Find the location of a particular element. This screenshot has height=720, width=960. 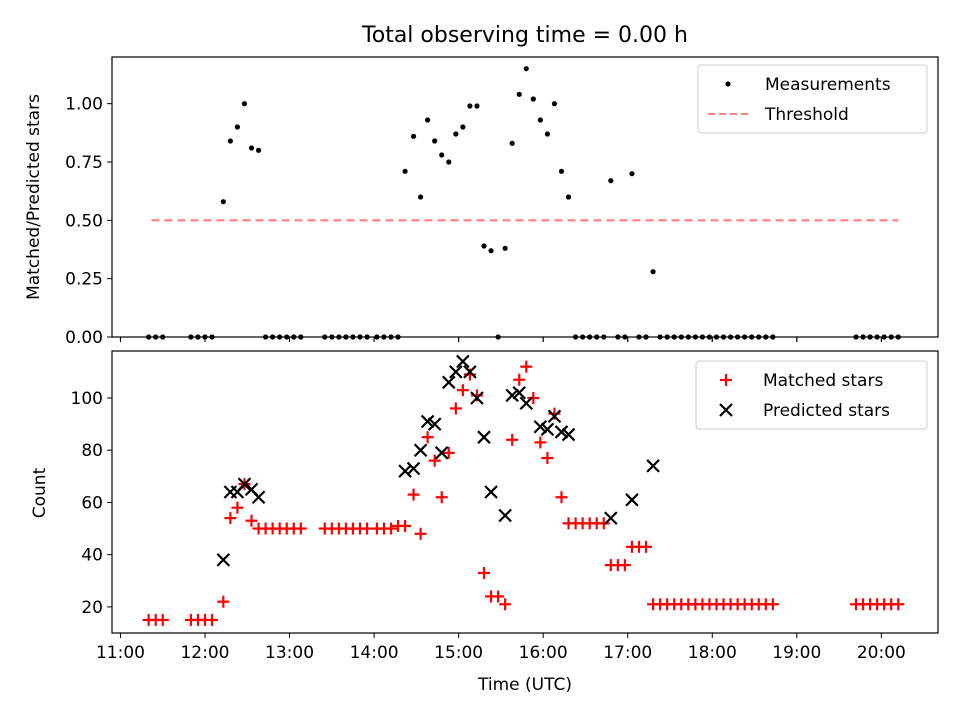

chart-title: Total observing time = 0.00 h is located at coordinates (524, 35).